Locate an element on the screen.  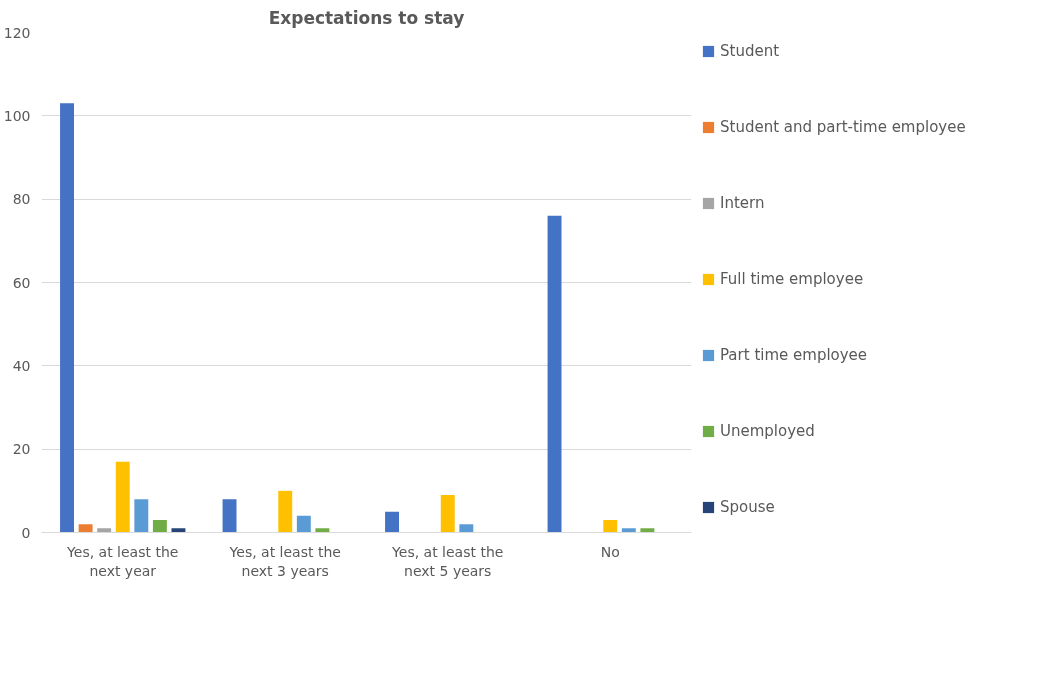
legend-label: Part time employee is located at coordinates (794, 355).